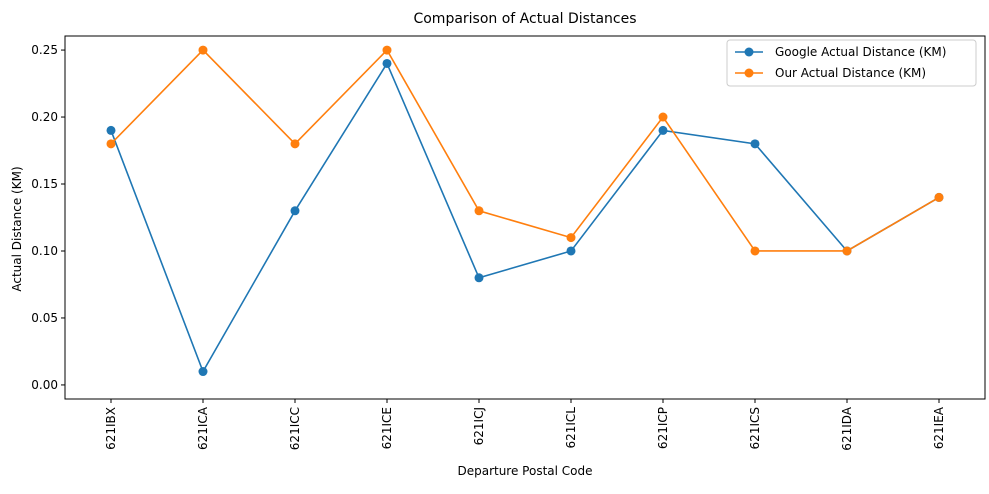  What do you see at coordinates (479, 426) in the screenshot?
I see `x-tick-label: 621ICJ` at bounding box center [479, 426].